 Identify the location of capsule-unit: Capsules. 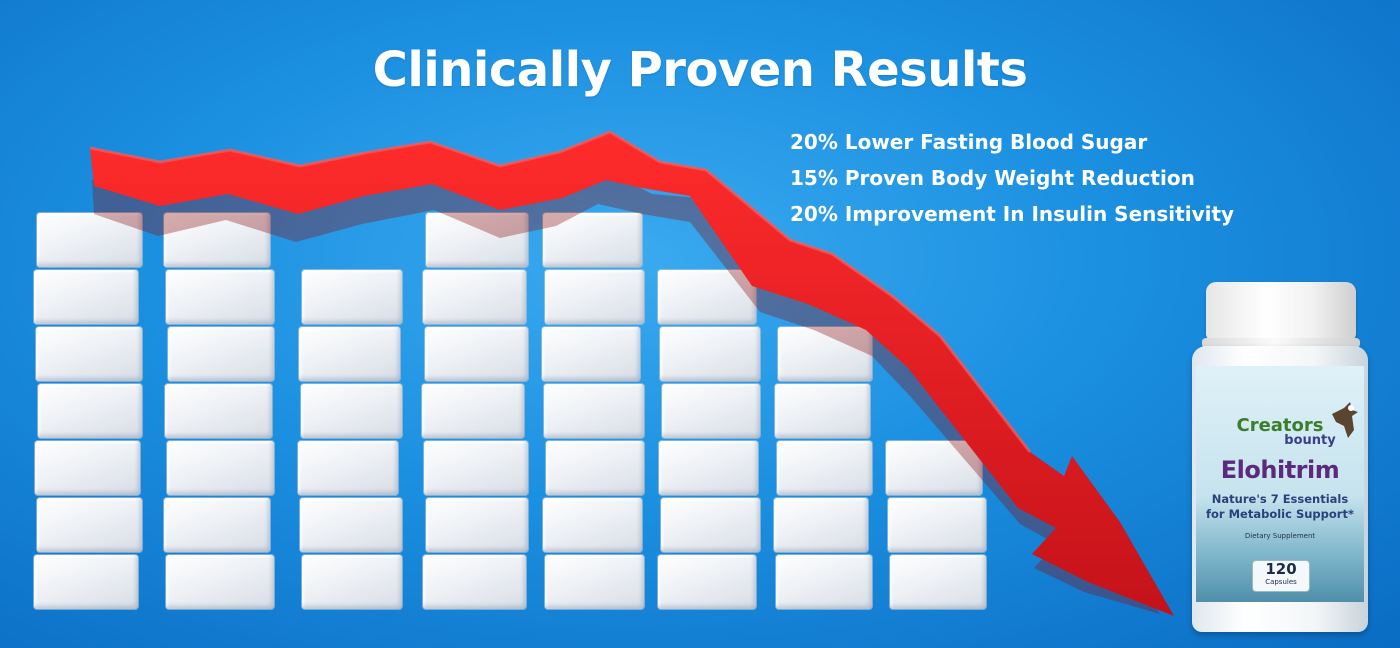
(1281, 582).